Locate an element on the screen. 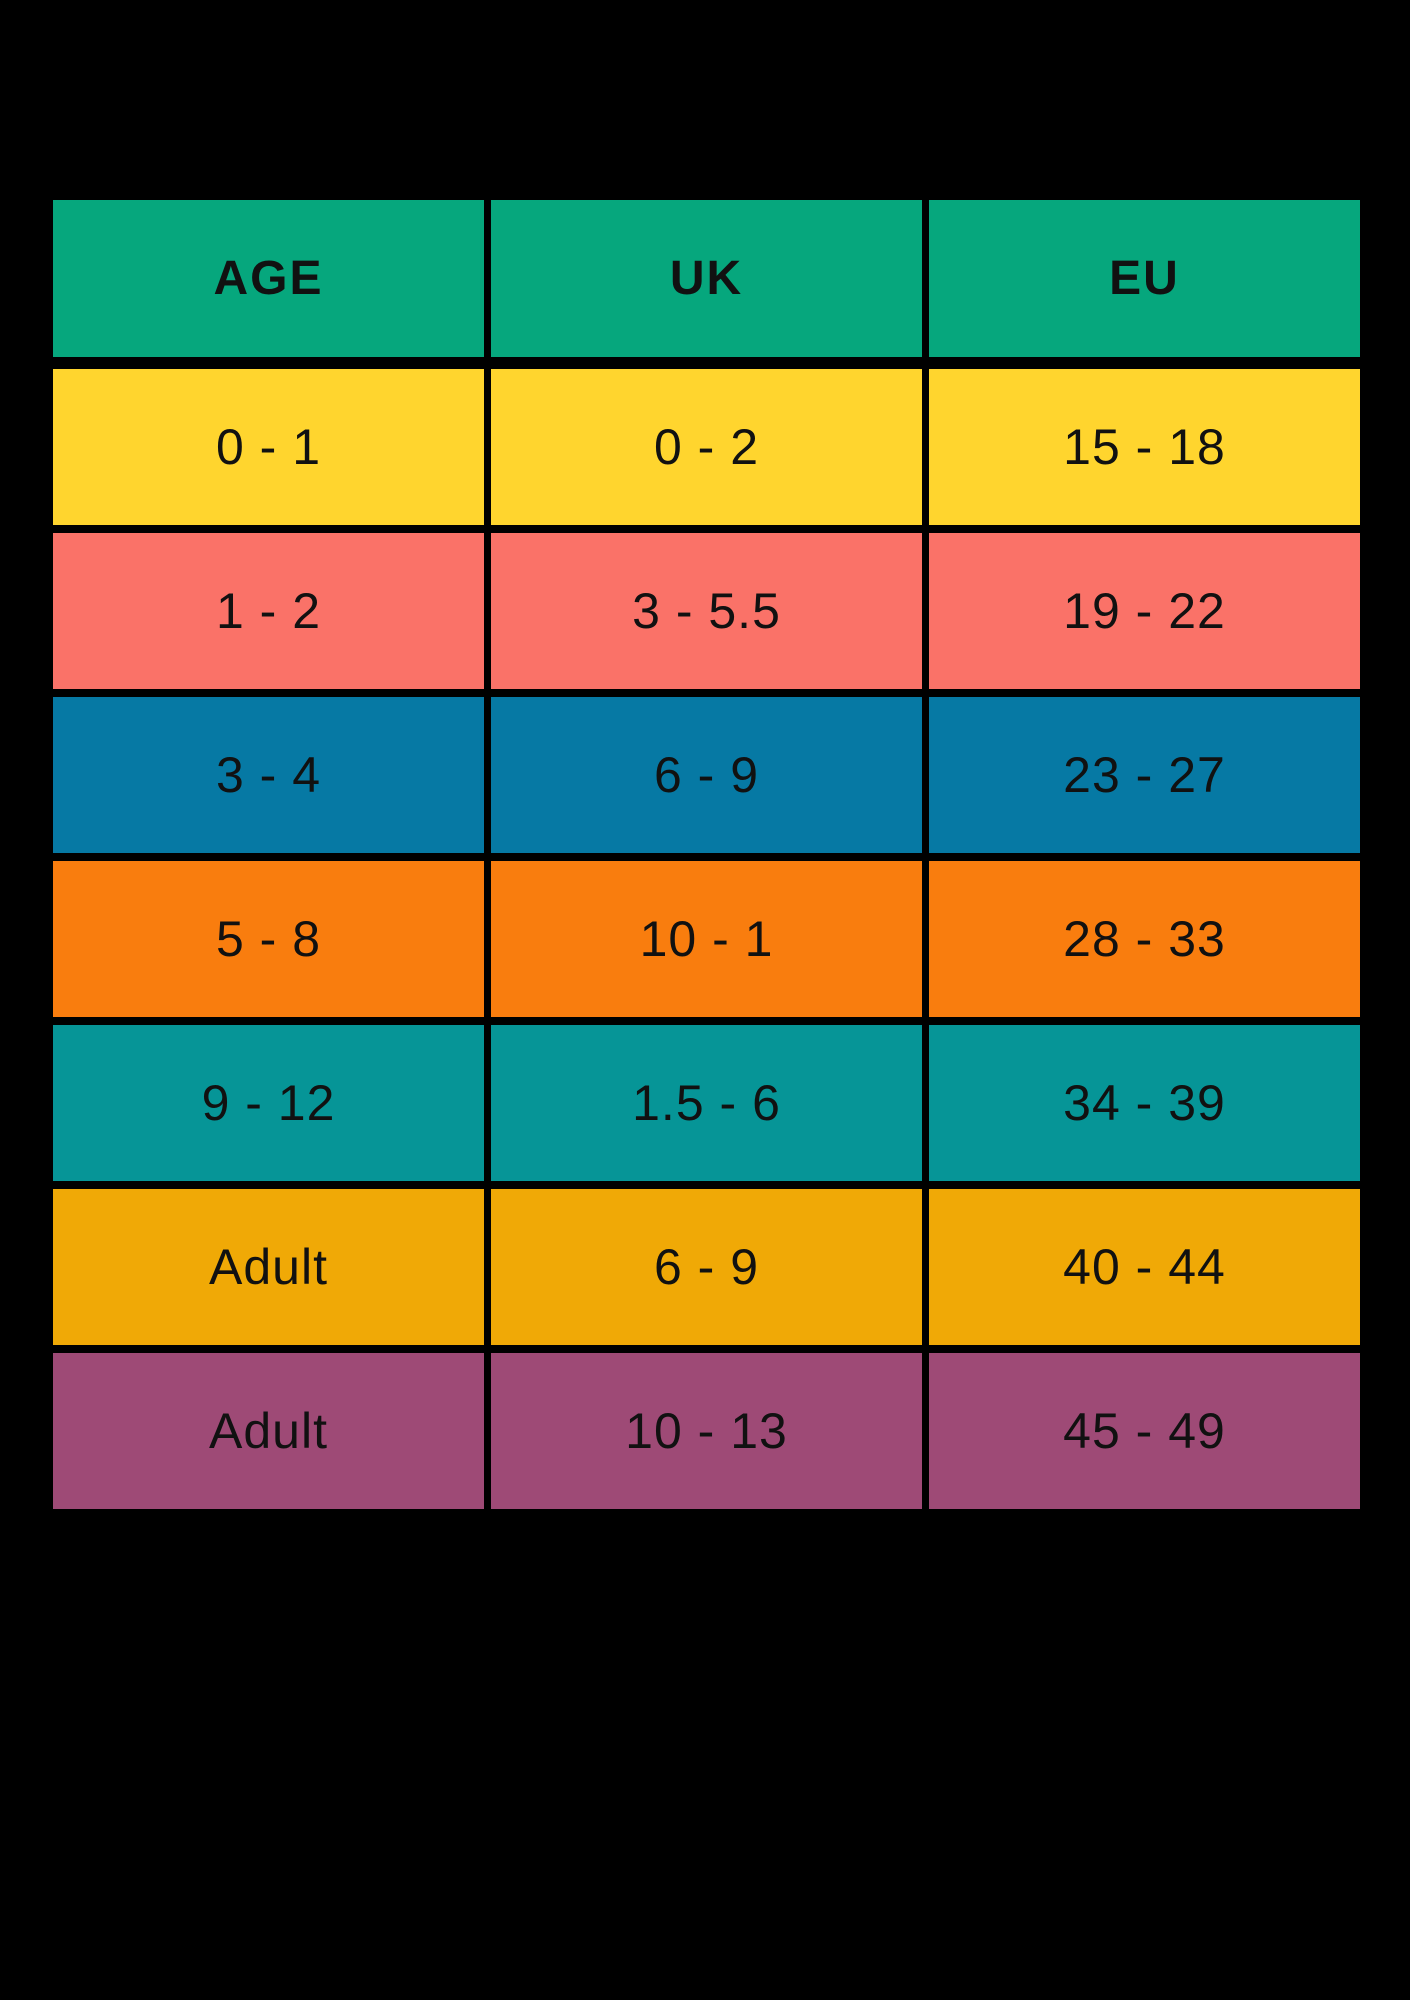 The height and width of the screenshot is (2000, 1410). cell-eu: 28 - 33 is located at coordinates (1144, 939).